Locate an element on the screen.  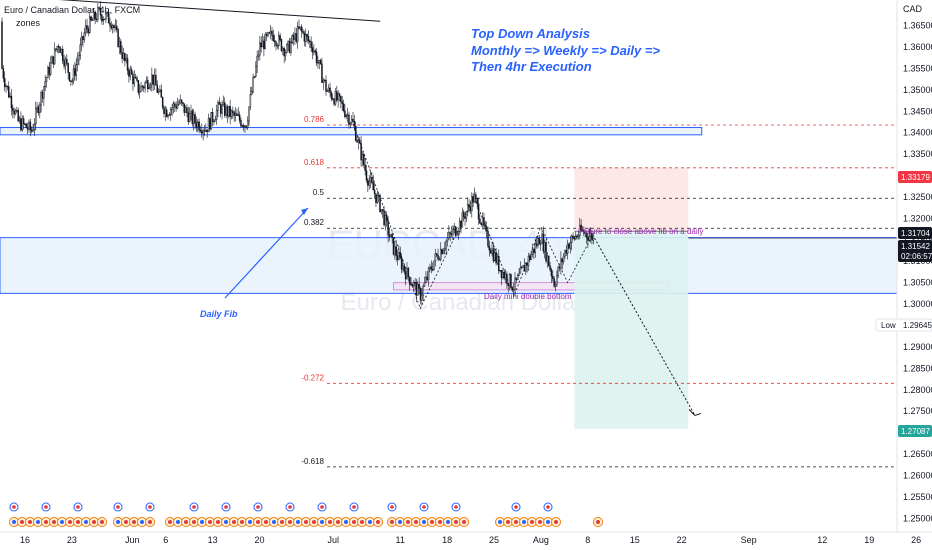
failure-note: Failure to close above fib on a daily is located at coordinates (640, 231).